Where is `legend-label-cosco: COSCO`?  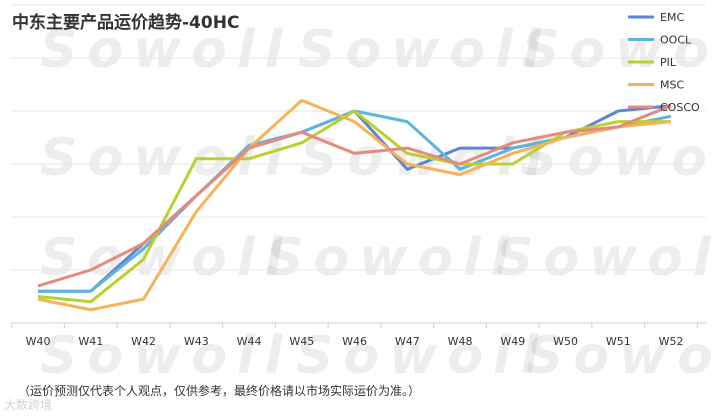 legend-label-cosco: COSCO is located at coordinates (680, 107).